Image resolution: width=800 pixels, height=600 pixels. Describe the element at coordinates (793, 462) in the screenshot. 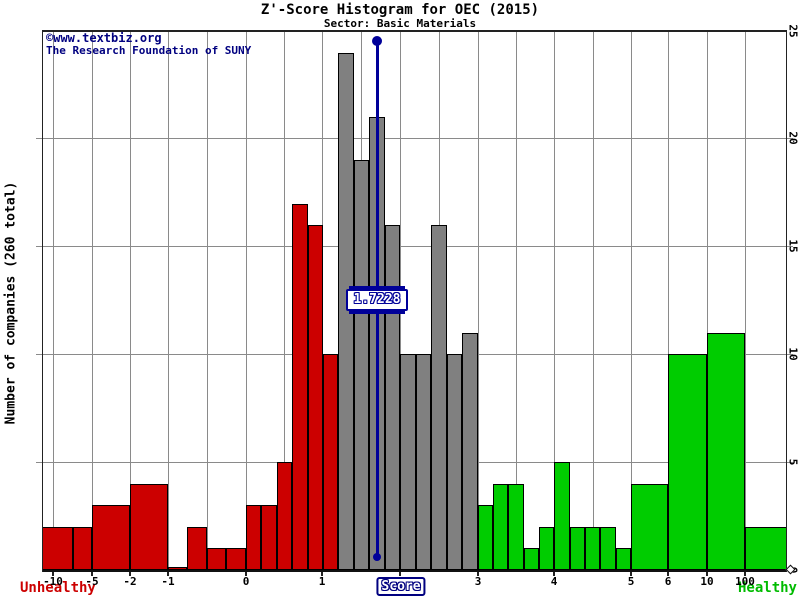

I see `y-tick-label: 5` at that location.